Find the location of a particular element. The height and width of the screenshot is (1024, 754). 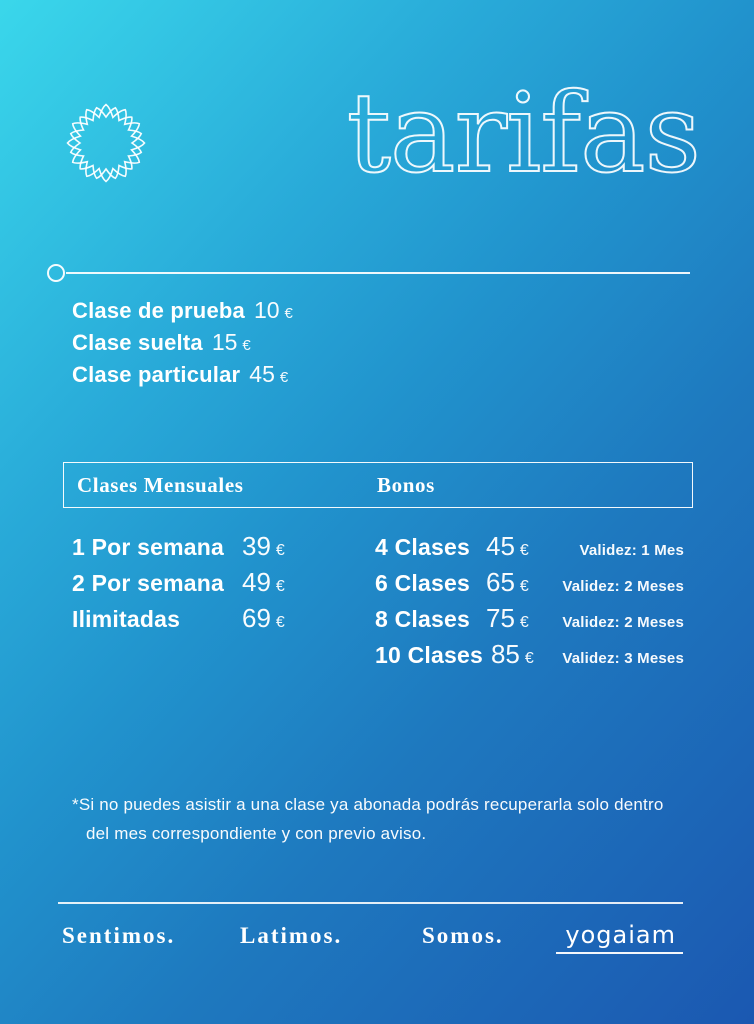

price-label: Clase de prueba is located at coordinates (158, 310).